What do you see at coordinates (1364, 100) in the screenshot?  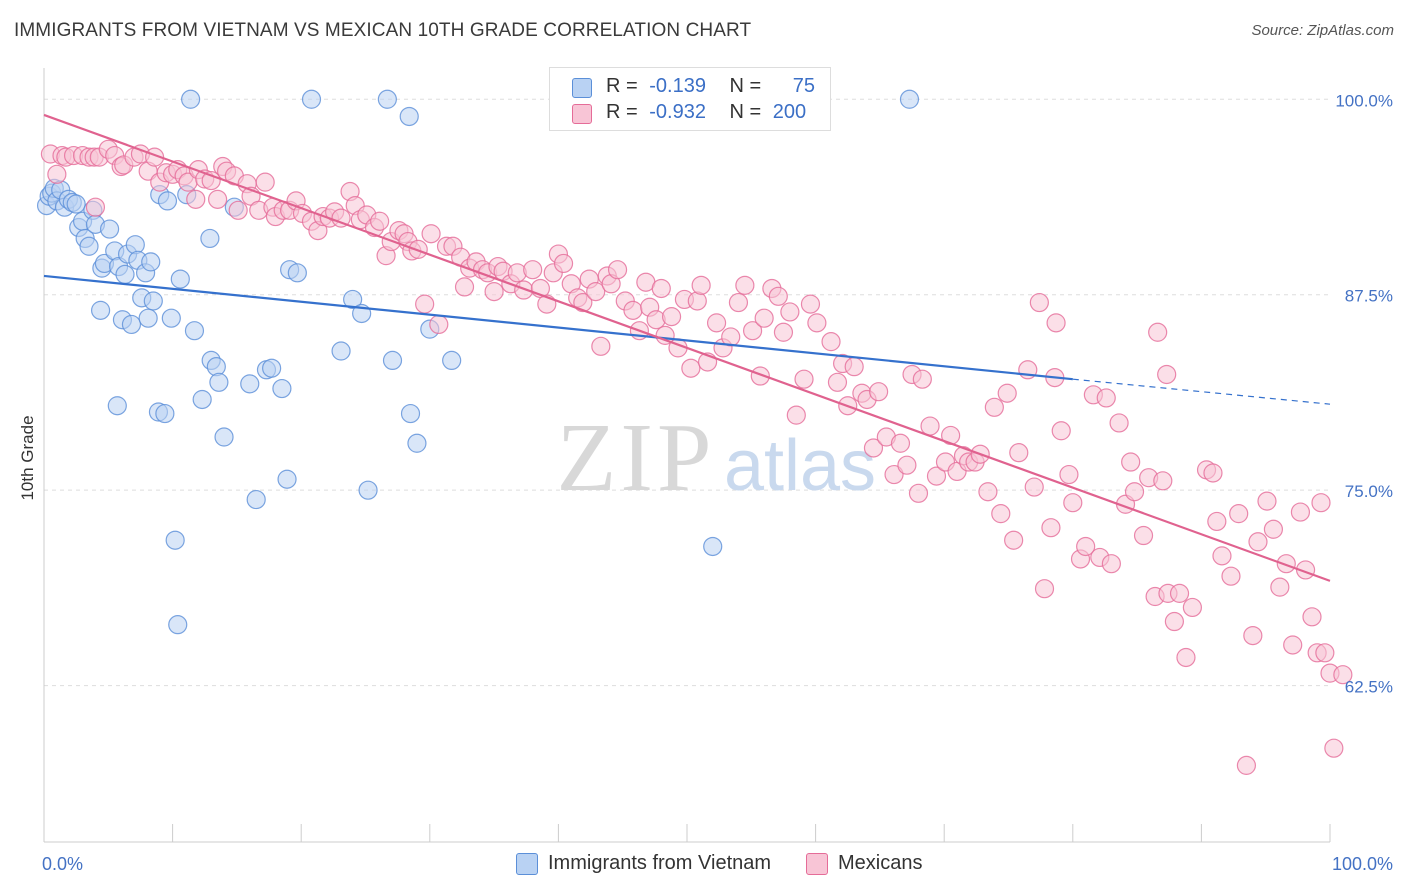 I see `y-tick-label: 100.0%` at bounding box center [1364, 100].